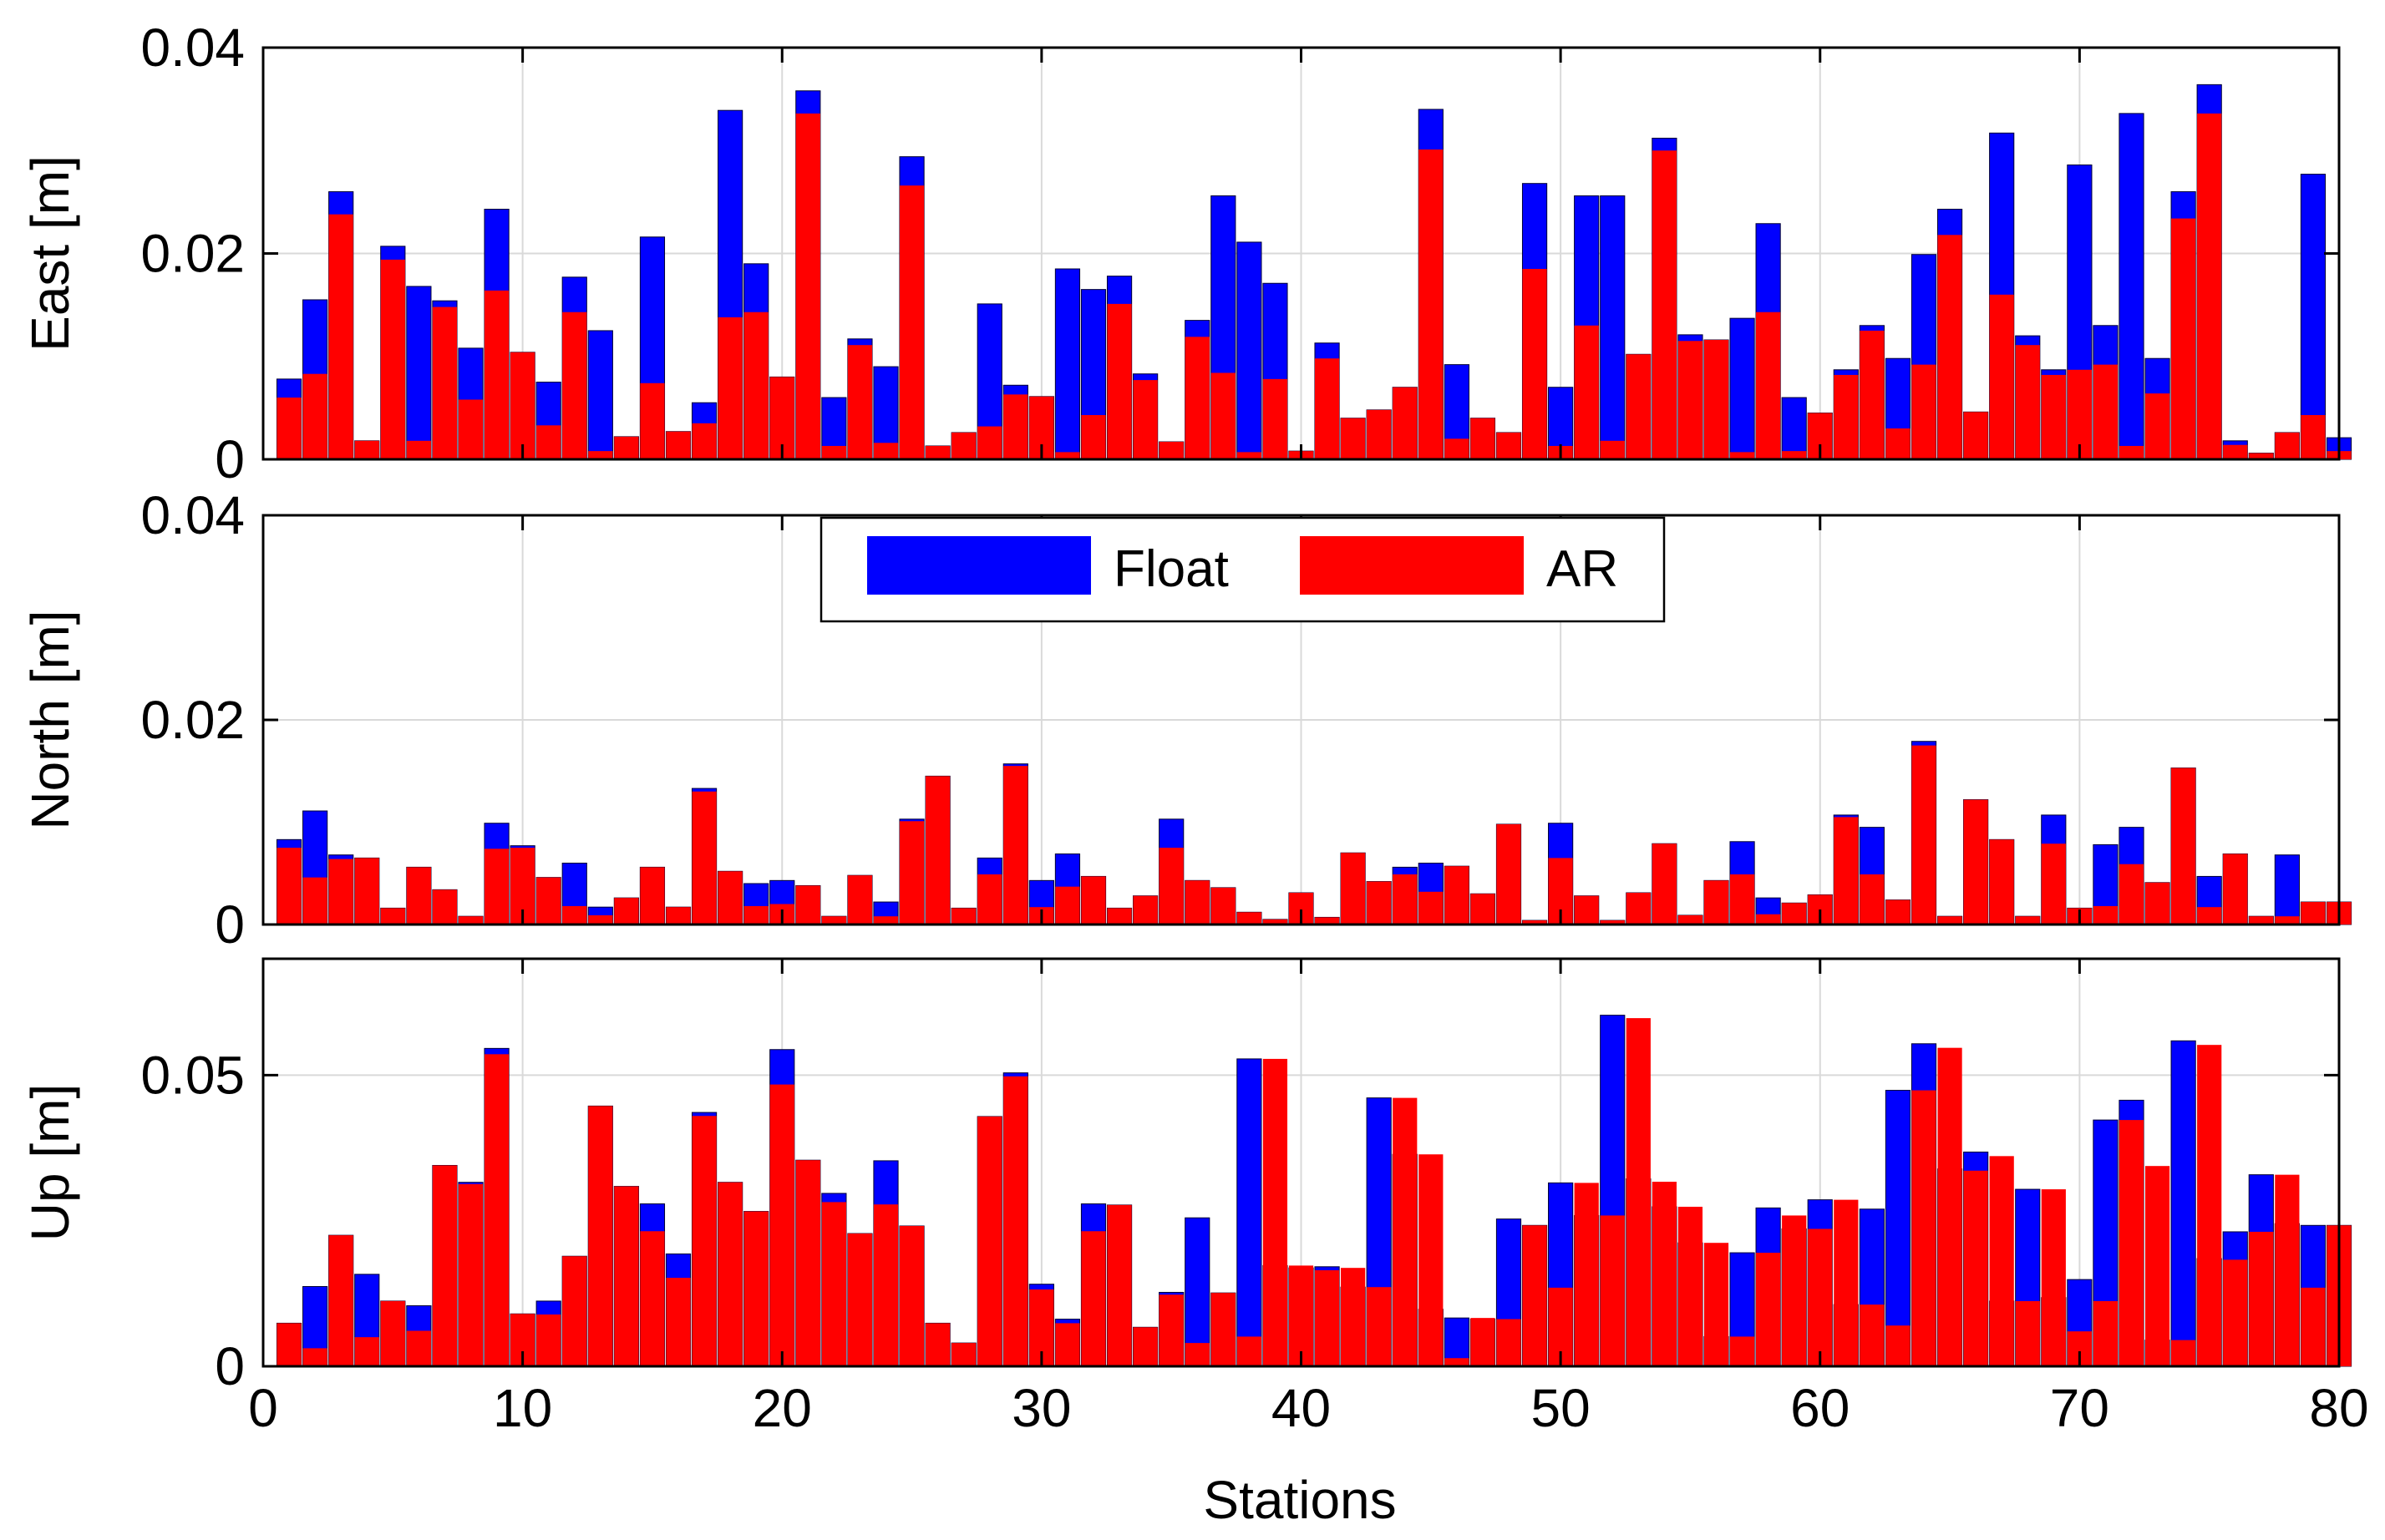  Describe the element at coordinates (1820, 1408) in the screenshot. I see `x-tick-label: 60` at that location.